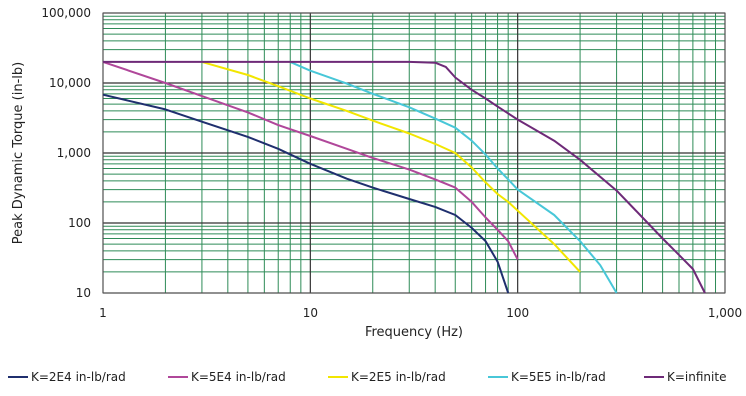 Image resolution: width=746 pixels, height=396 pixels. Describe the element at coordinates (696, 377) in the screenshot. I see `legend-label: K=infinite` at that location.